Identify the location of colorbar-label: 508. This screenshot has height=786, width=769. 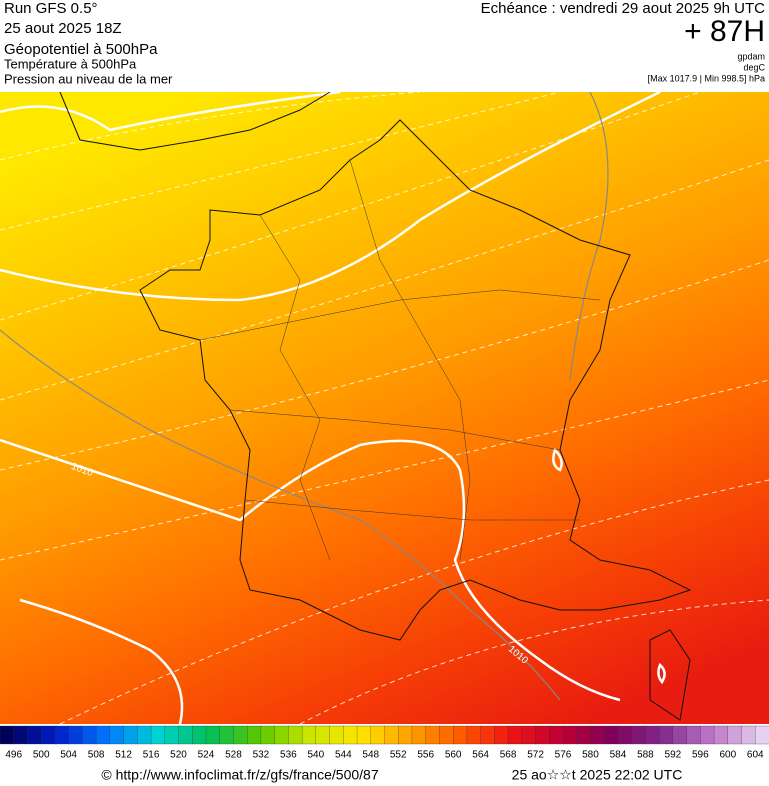
(96, 755).